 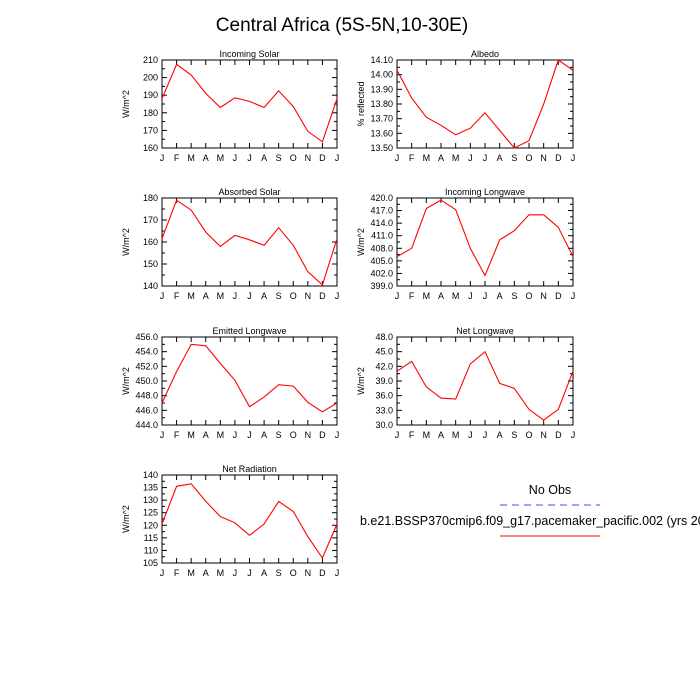 What do you see at coordinates (146, 337) in the screenshot?
I see `y-tick-label: 456.0` at bounding box center [146, 337].